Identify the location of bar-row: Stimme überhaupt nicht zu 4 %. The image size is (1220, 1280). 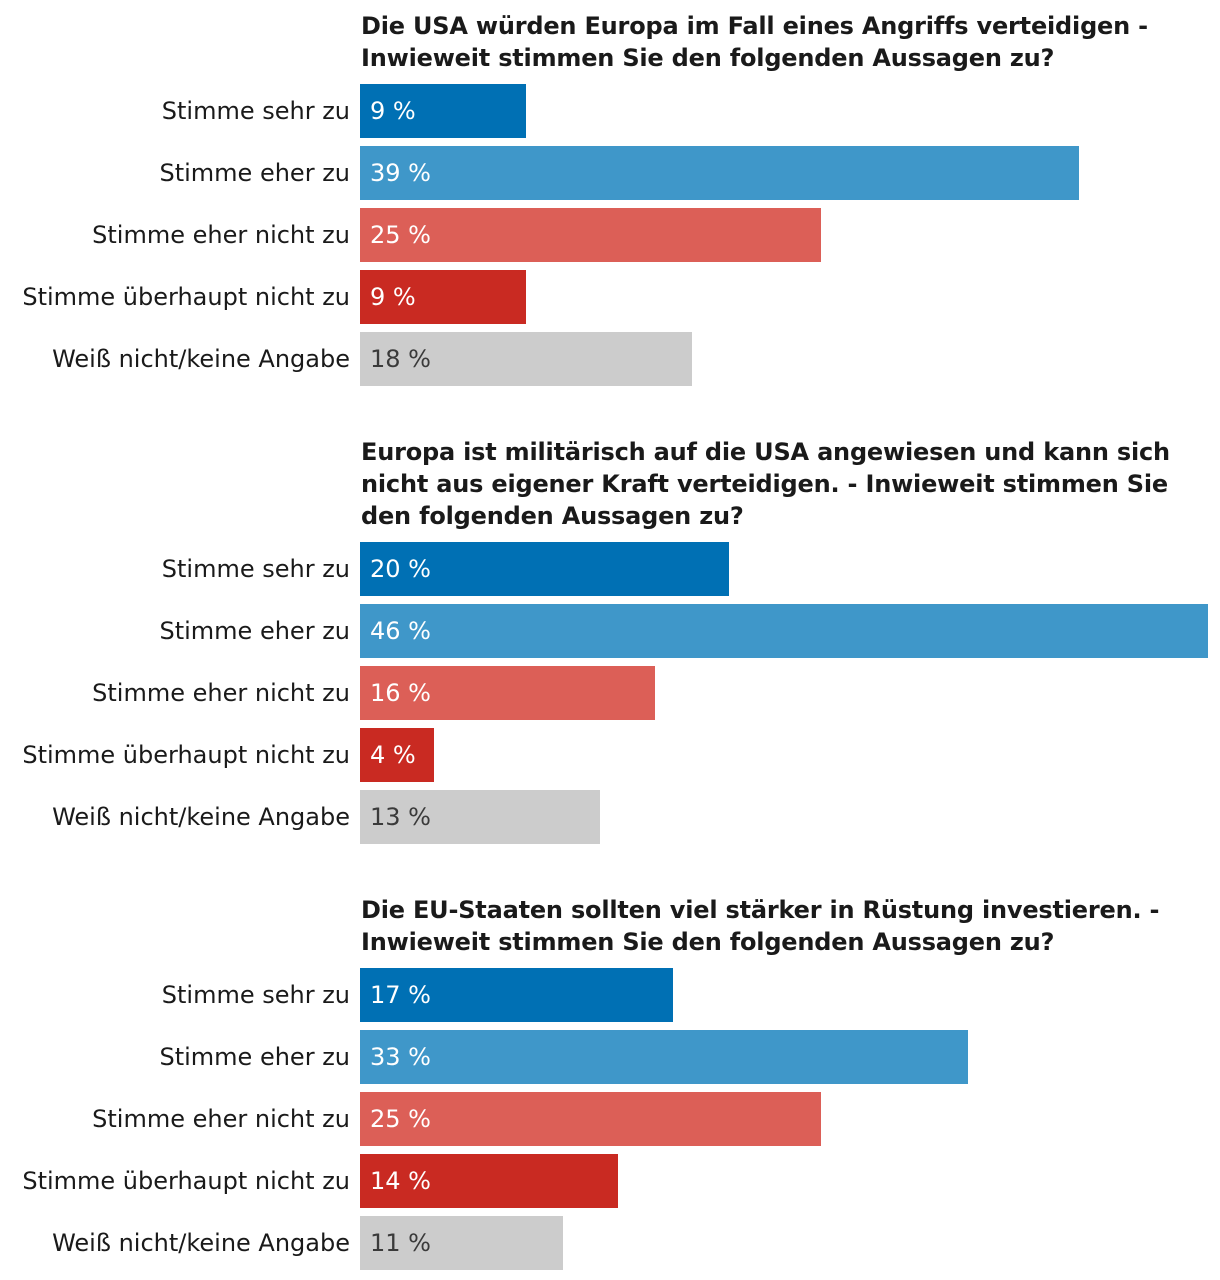
(610, 755).